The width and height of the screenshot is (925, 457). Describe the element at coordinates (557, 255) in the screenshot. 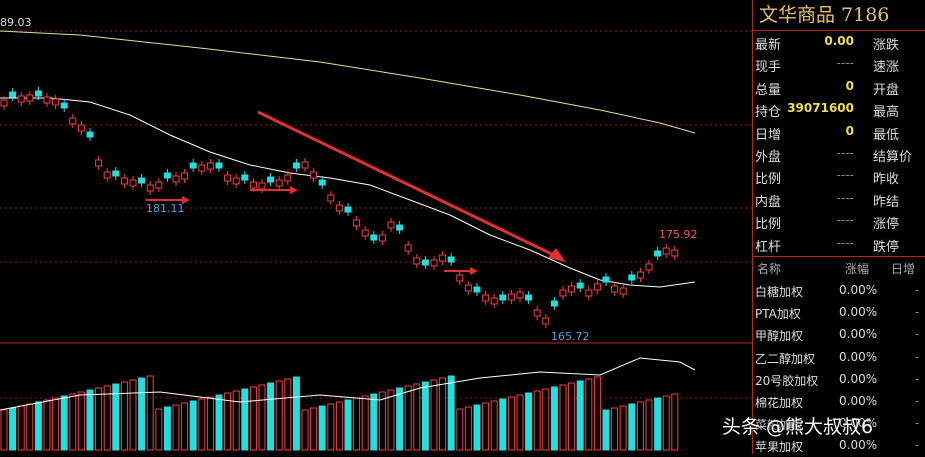

I see `trend-arrow-head` at that location.